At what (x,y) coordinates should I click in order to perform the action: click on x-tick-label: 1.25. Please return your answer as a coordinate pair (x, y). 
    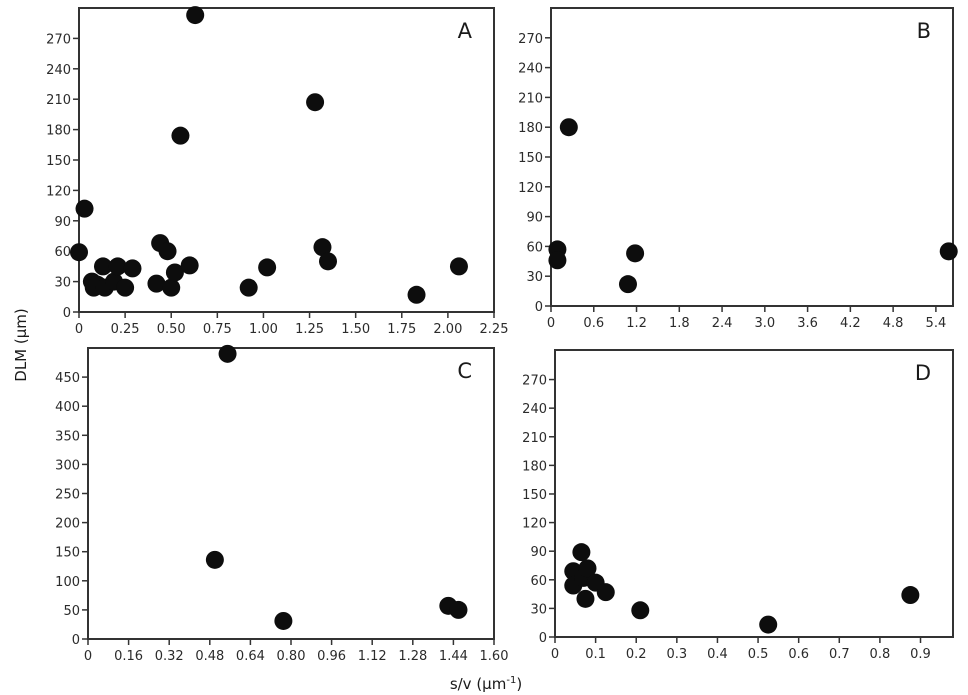
    Looking at the image, I should click on (309, 329).